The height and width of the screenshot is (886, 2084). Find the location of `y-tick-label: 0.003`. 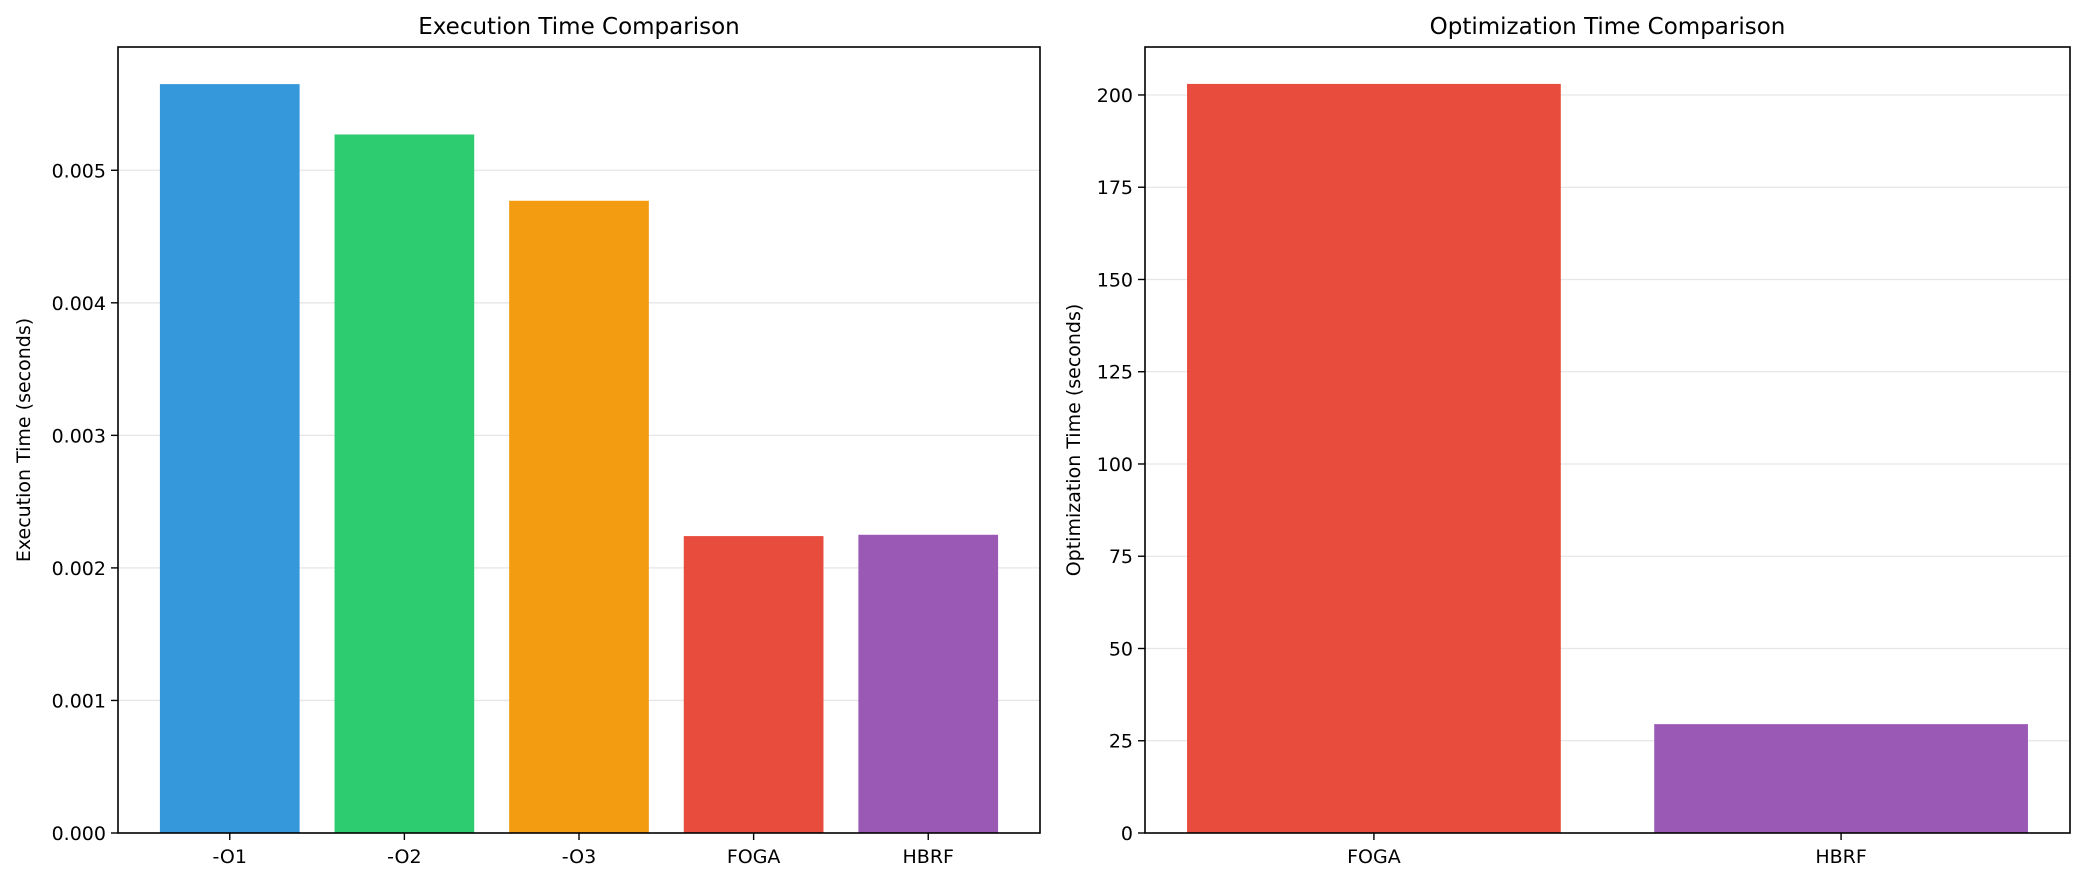

y-tick-label: 0.003 is located at coordinates (79, 436).